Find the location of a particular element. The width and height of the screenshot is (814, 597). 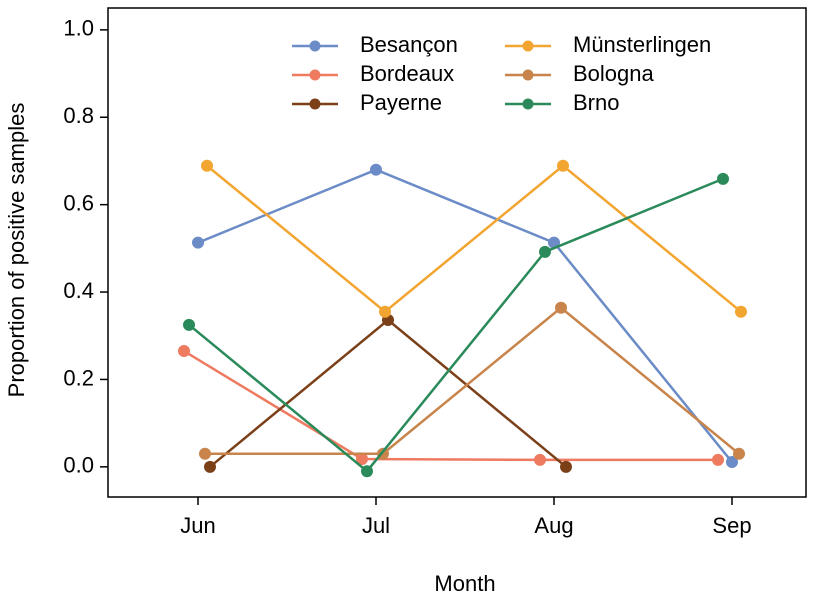

y-tick-label: 0.8 is located at coordinates (78, 115).